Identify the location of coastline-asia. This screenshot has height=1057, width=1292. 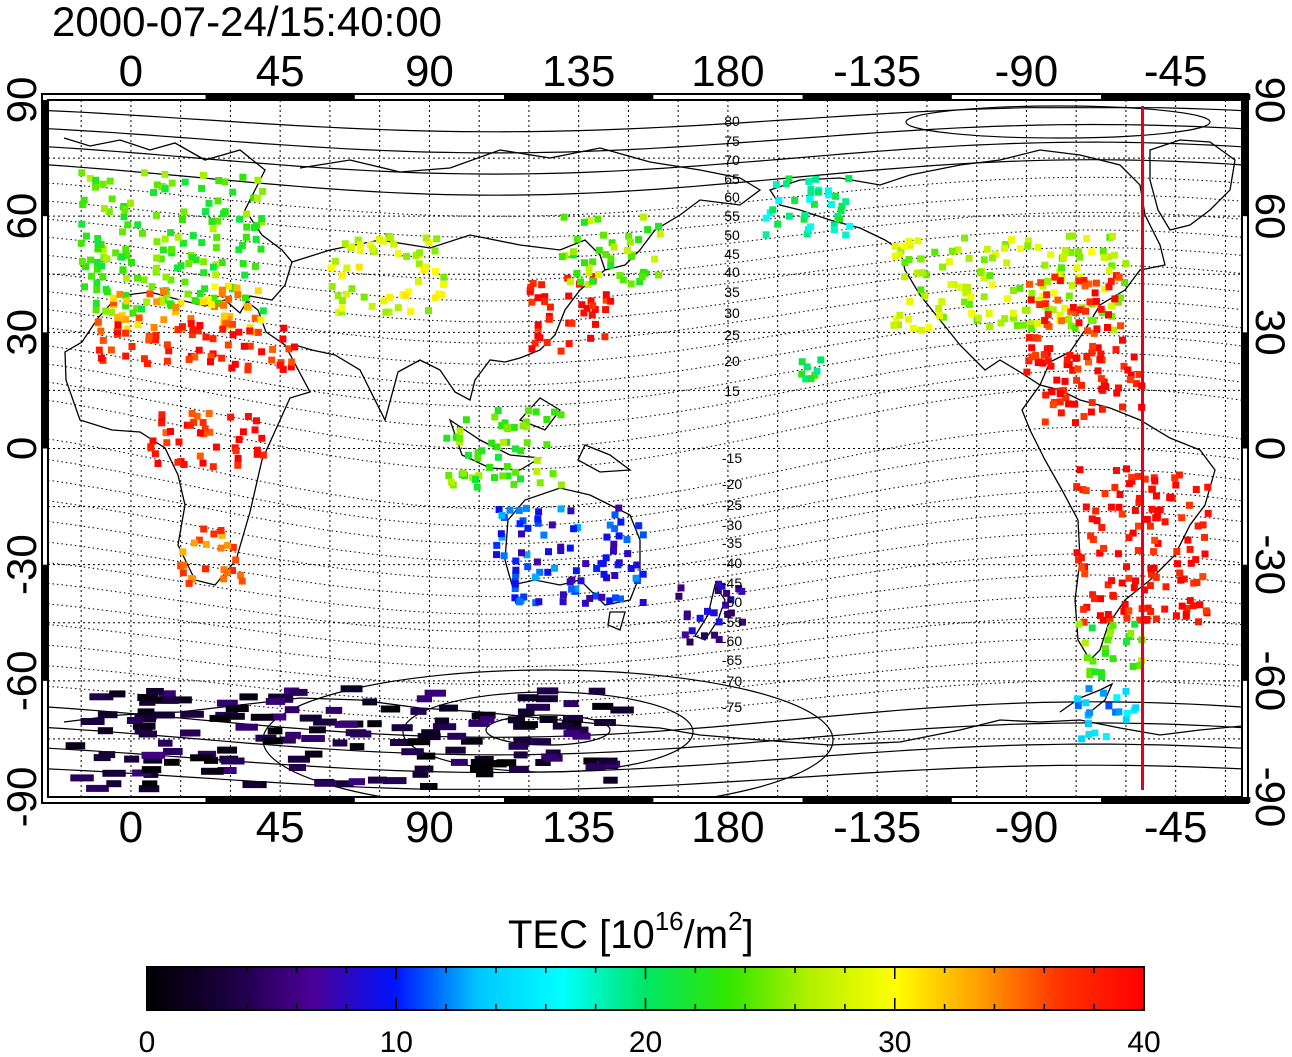
(448, 328).